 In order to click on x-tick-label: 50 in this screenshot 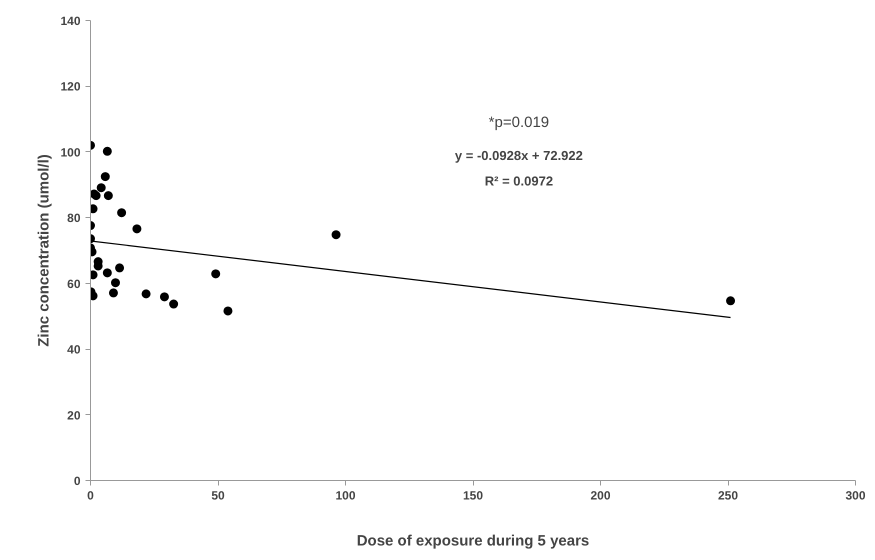, I will do `click(218, 495)`.